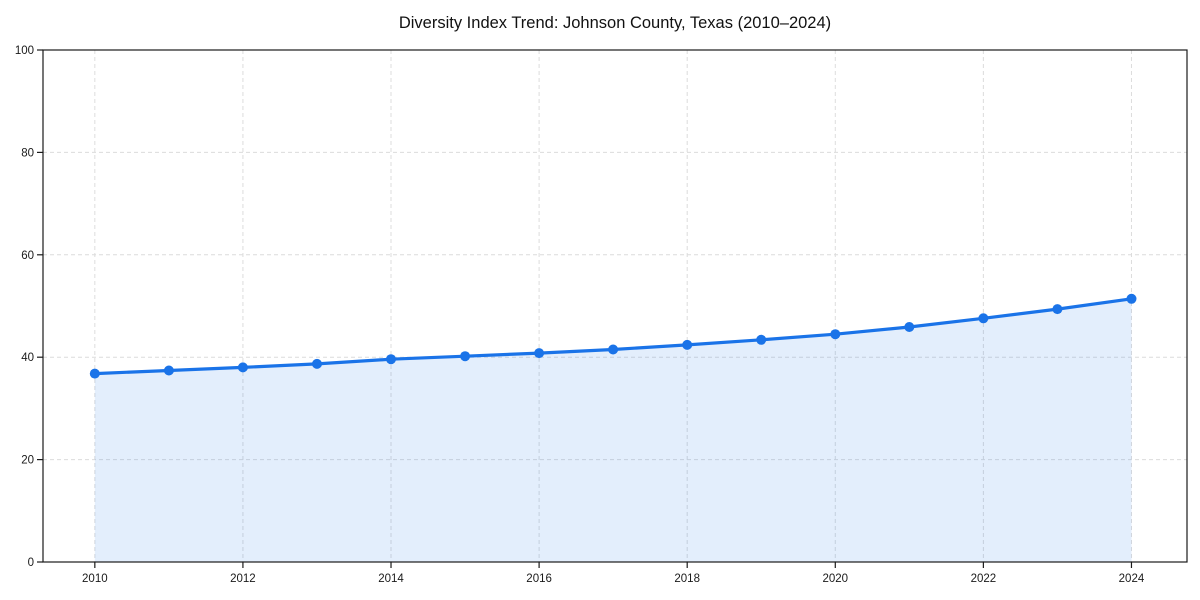 The height and width of the screenshot is (600, 1200). Describe the element at coordinates (835, 334) in the screenshot. I see `data-point-2020` at that location.